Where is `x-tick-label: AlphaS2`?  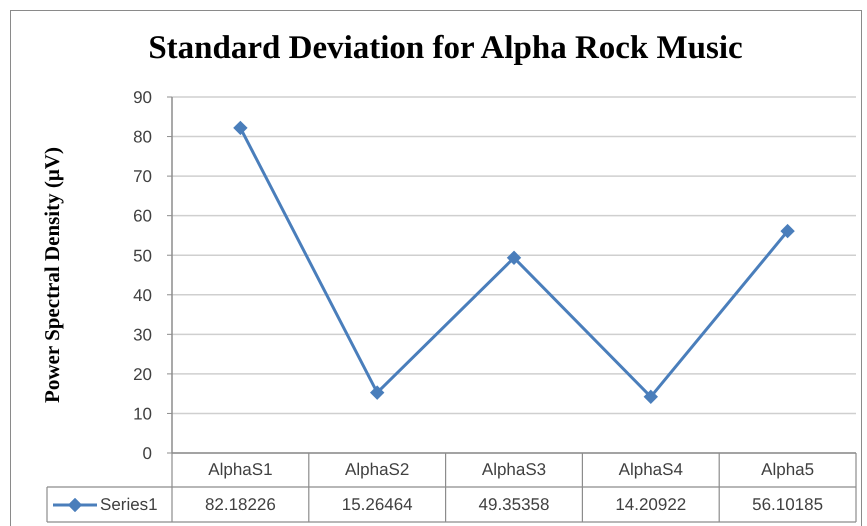 x-tick-label: AlphaS2 is located at coordinates (377, 470).